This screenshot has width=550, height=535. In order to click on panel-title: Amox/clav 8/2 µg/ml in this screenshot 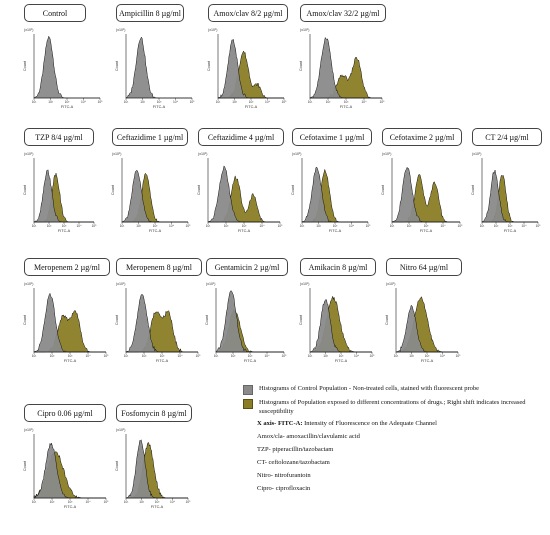, I will do `click(248, 13)`.